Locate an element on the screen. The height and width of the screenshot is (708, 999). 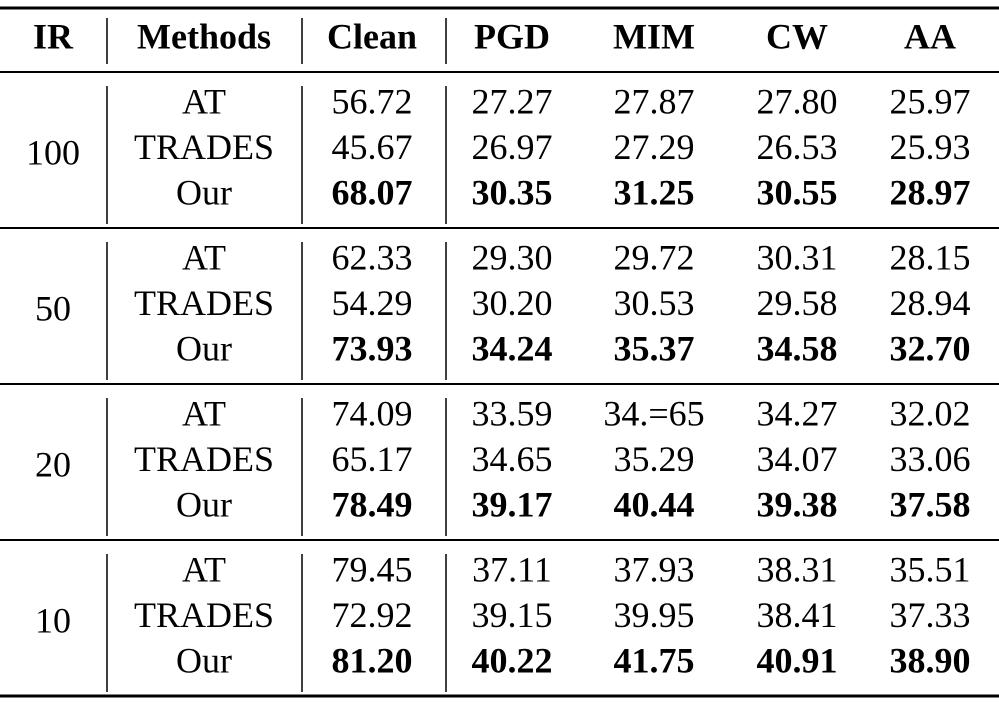
header-cell: IR is located at coordinates (53, 36).